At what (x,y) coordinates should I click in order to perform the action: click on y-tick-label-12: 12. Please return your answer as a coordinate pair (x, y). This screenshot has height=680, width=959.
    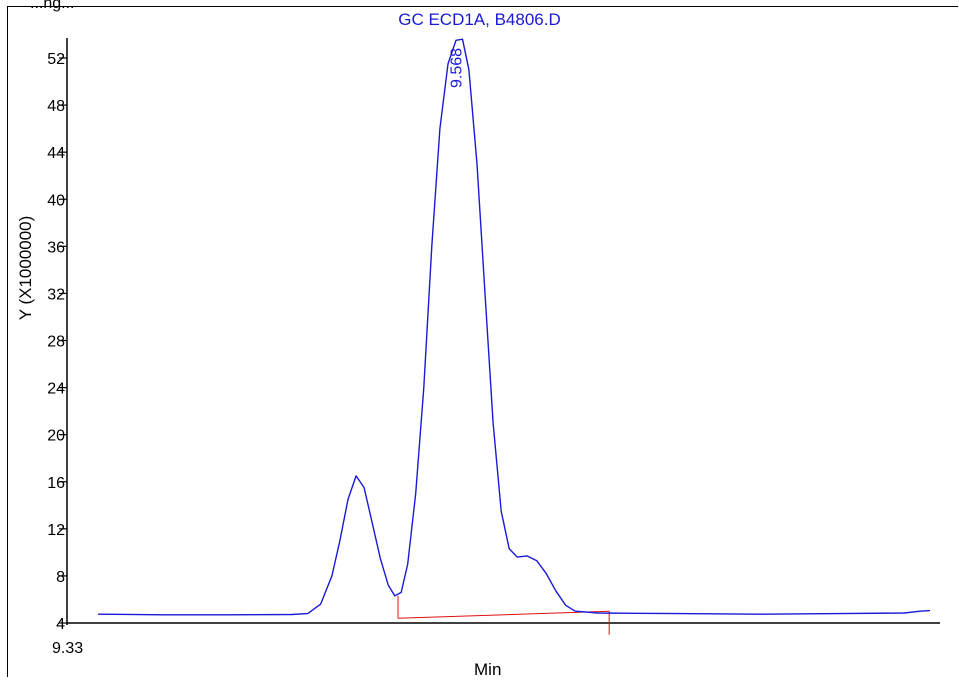
    Looking at the image, I should click on (56, 530).